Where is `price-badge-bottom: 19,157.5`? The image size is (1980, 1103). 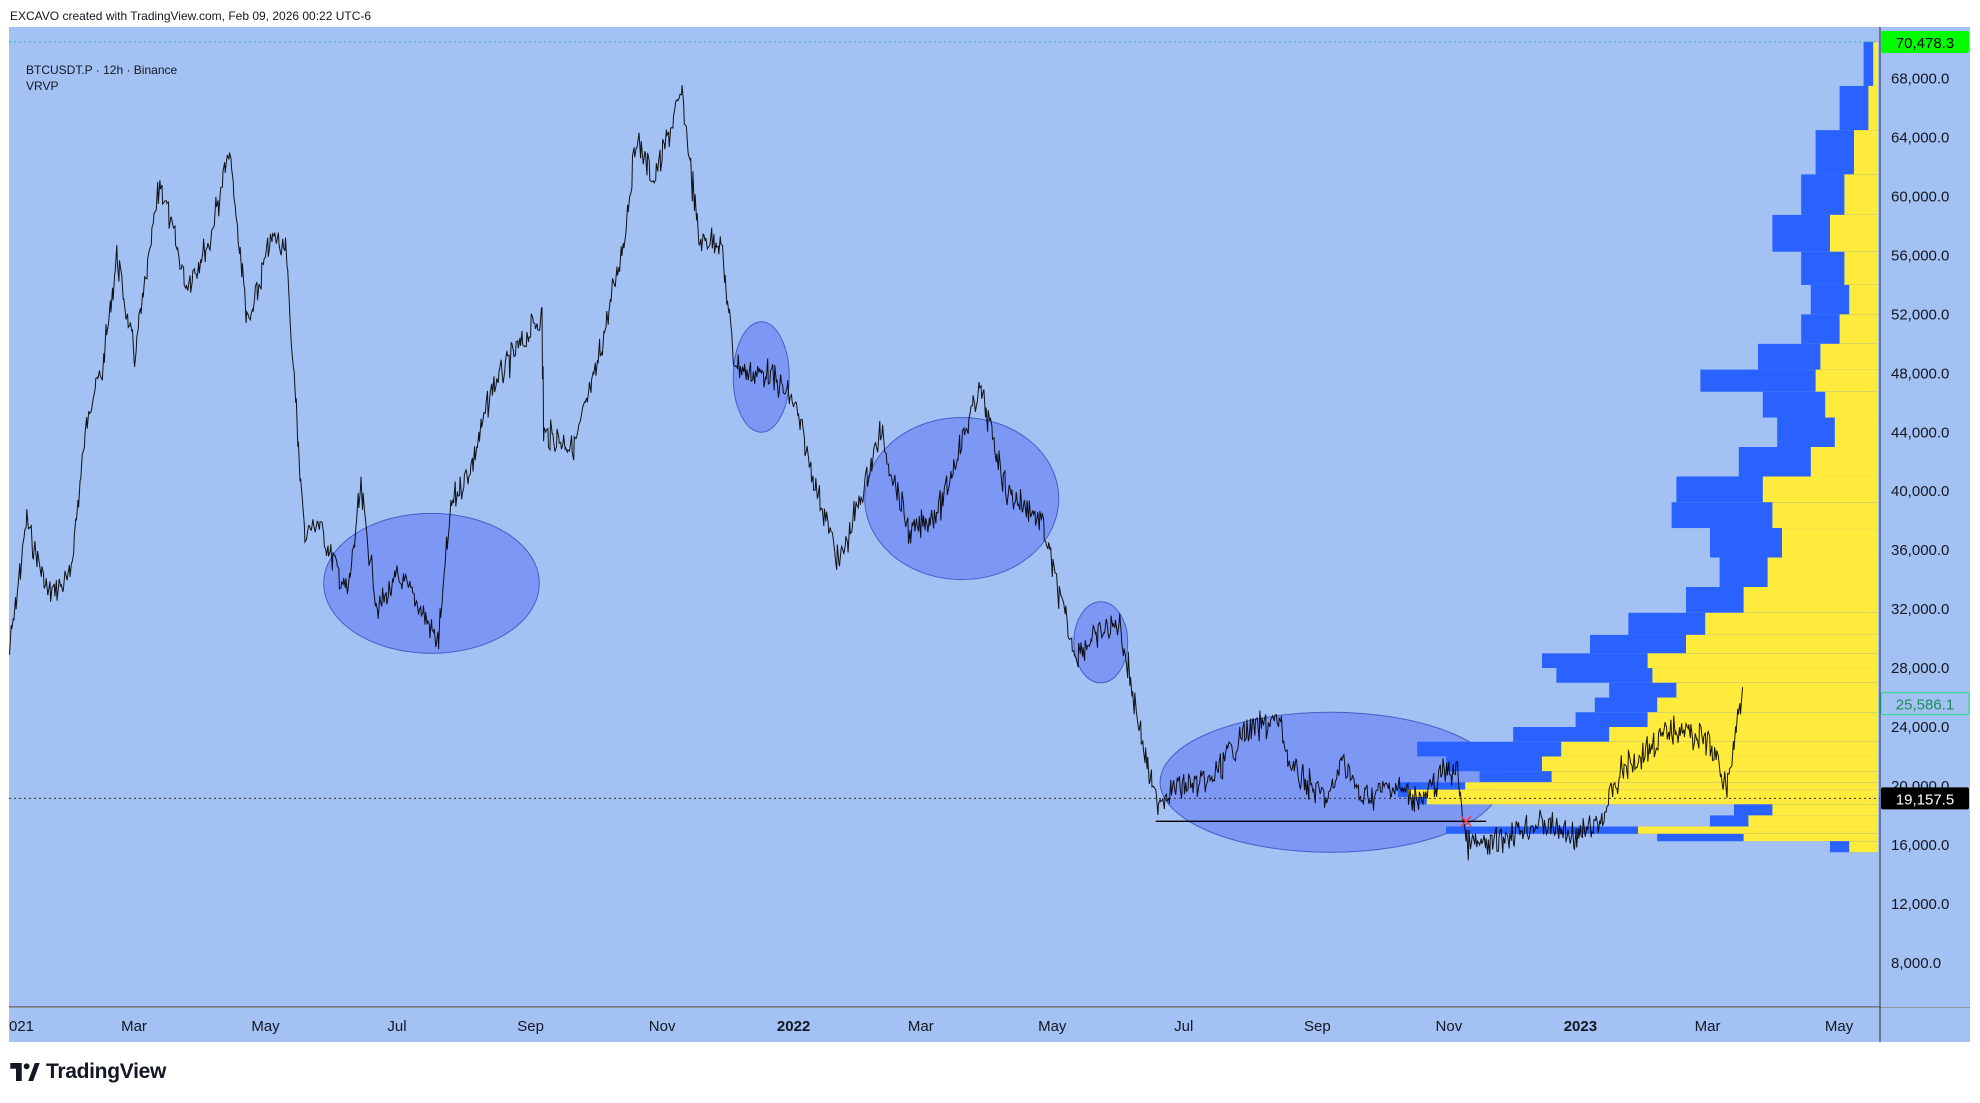 price-badge-bottom: 19,157.5 is located at coordinates (1925, 799).